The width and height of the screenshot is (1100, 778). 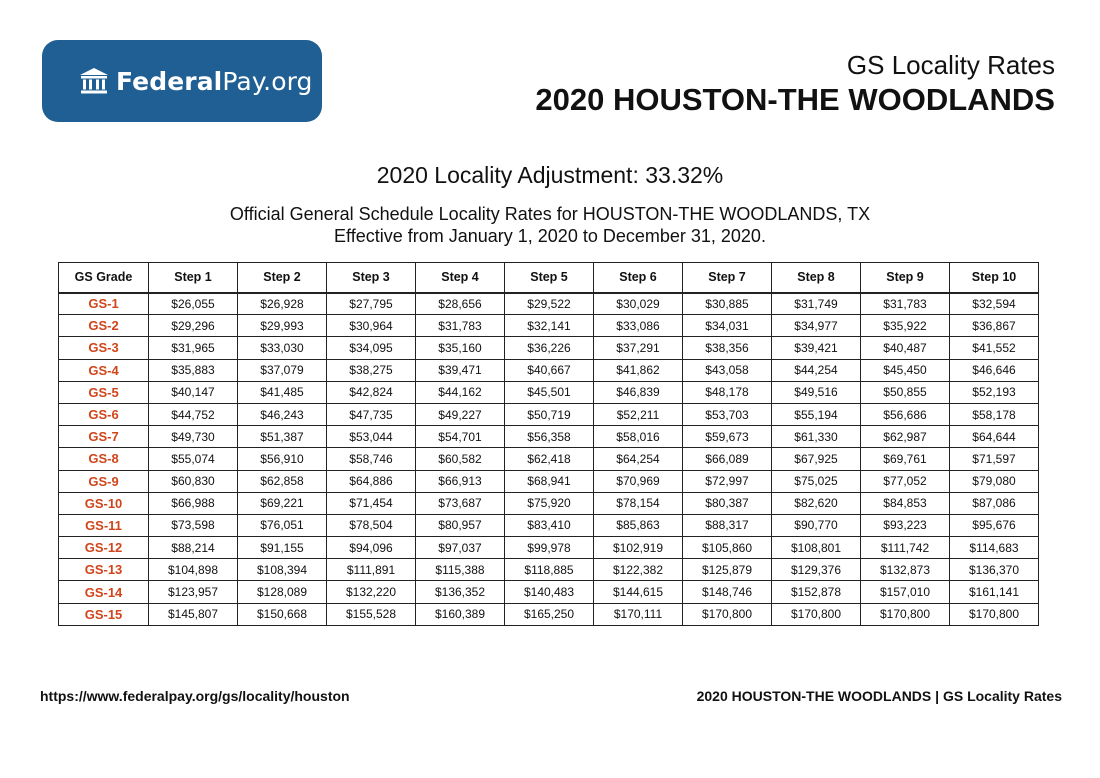 What do you see at coordinates (193, 348) in the screenshot?
I see `rate-cell: $31,965` at bounding box center [193, 348].